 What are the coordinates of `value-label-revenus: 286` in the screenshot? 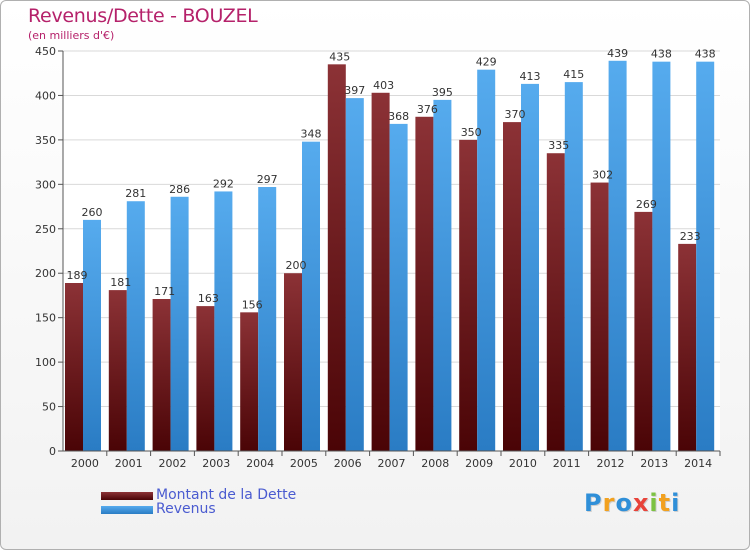 It's located at (179, 189).